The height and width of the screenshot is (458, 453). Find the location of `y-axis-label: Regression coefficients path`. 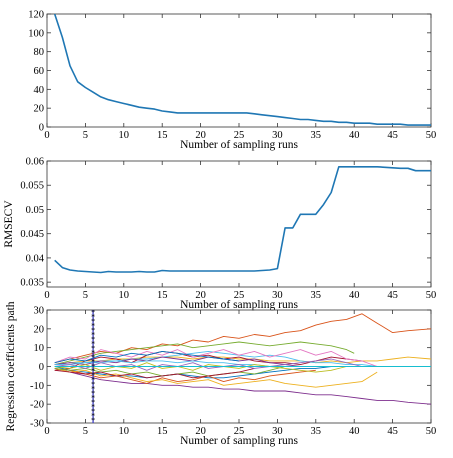

y-axis-label: Regression coefficients path is located at coordinates (11, 366).